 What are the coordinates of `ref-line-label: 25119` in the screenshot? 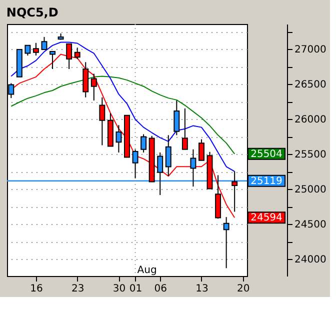 It's located at (266, 181).